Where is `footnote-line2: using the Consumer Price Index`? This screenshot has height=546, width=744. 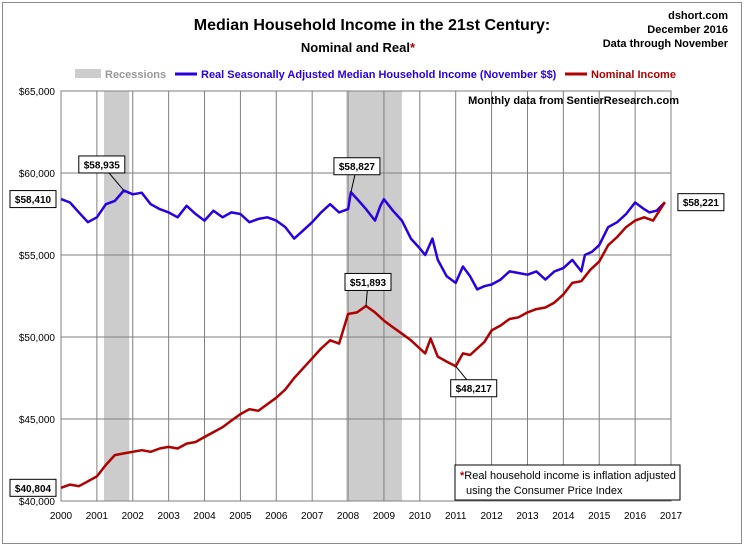 footnote-line2: using the Consumer Price Index is located at coordinates (544, 491).